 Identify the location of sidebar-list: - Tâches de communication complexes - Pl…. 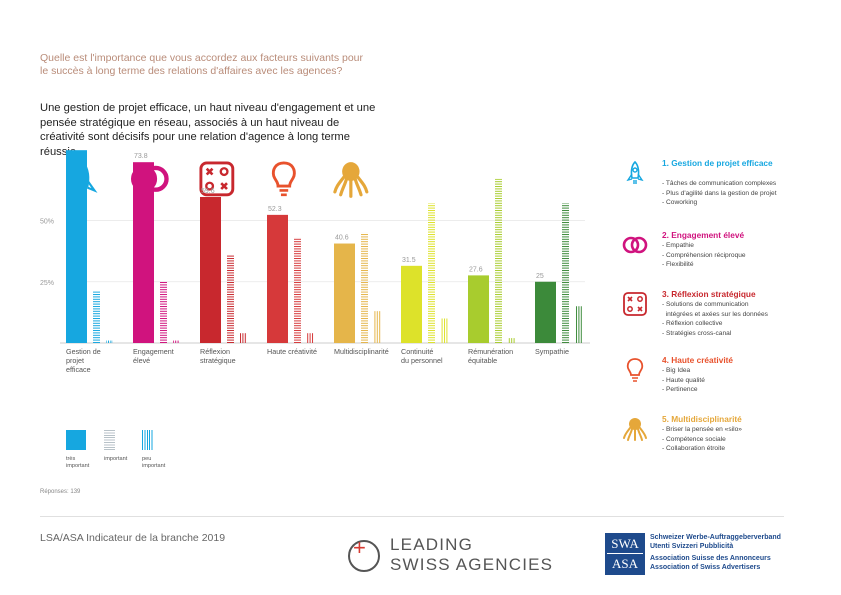
(742, 193).